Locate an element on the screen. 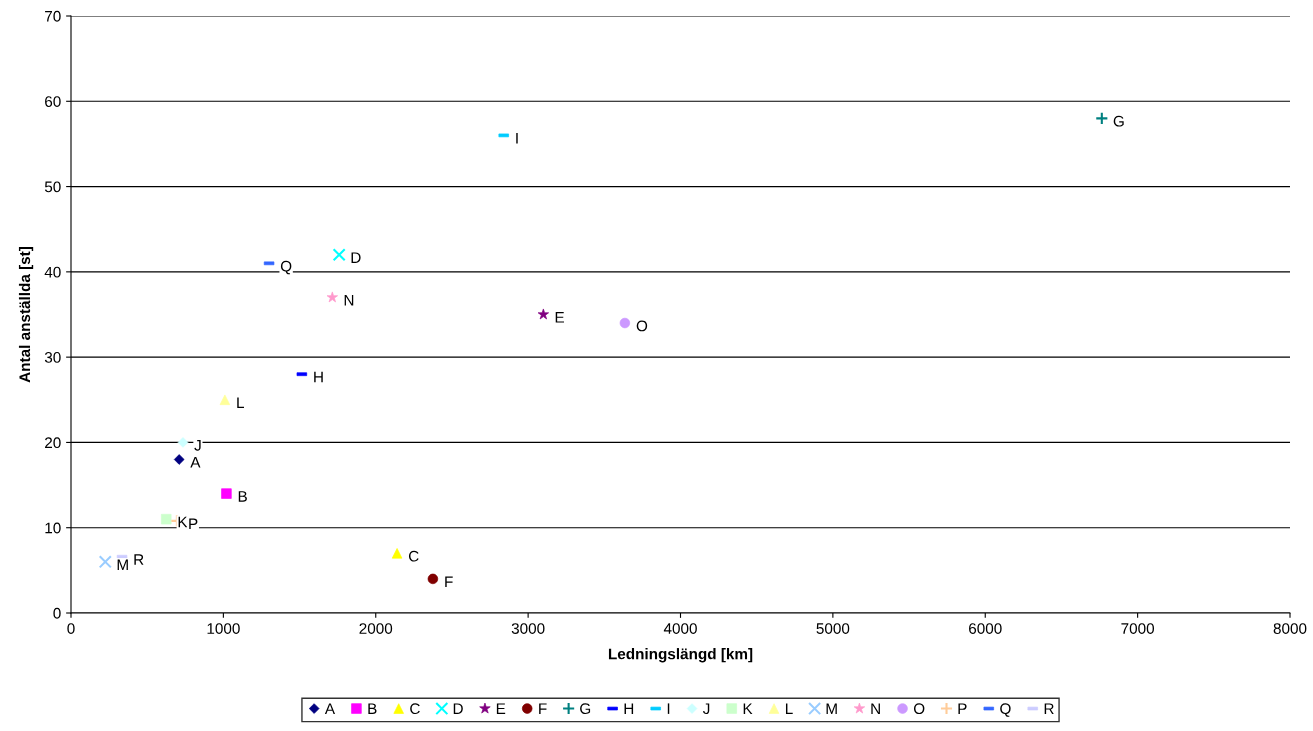 This screenshot has height=731, width=1313. legend-label: I is located at coordinates (668, 708).